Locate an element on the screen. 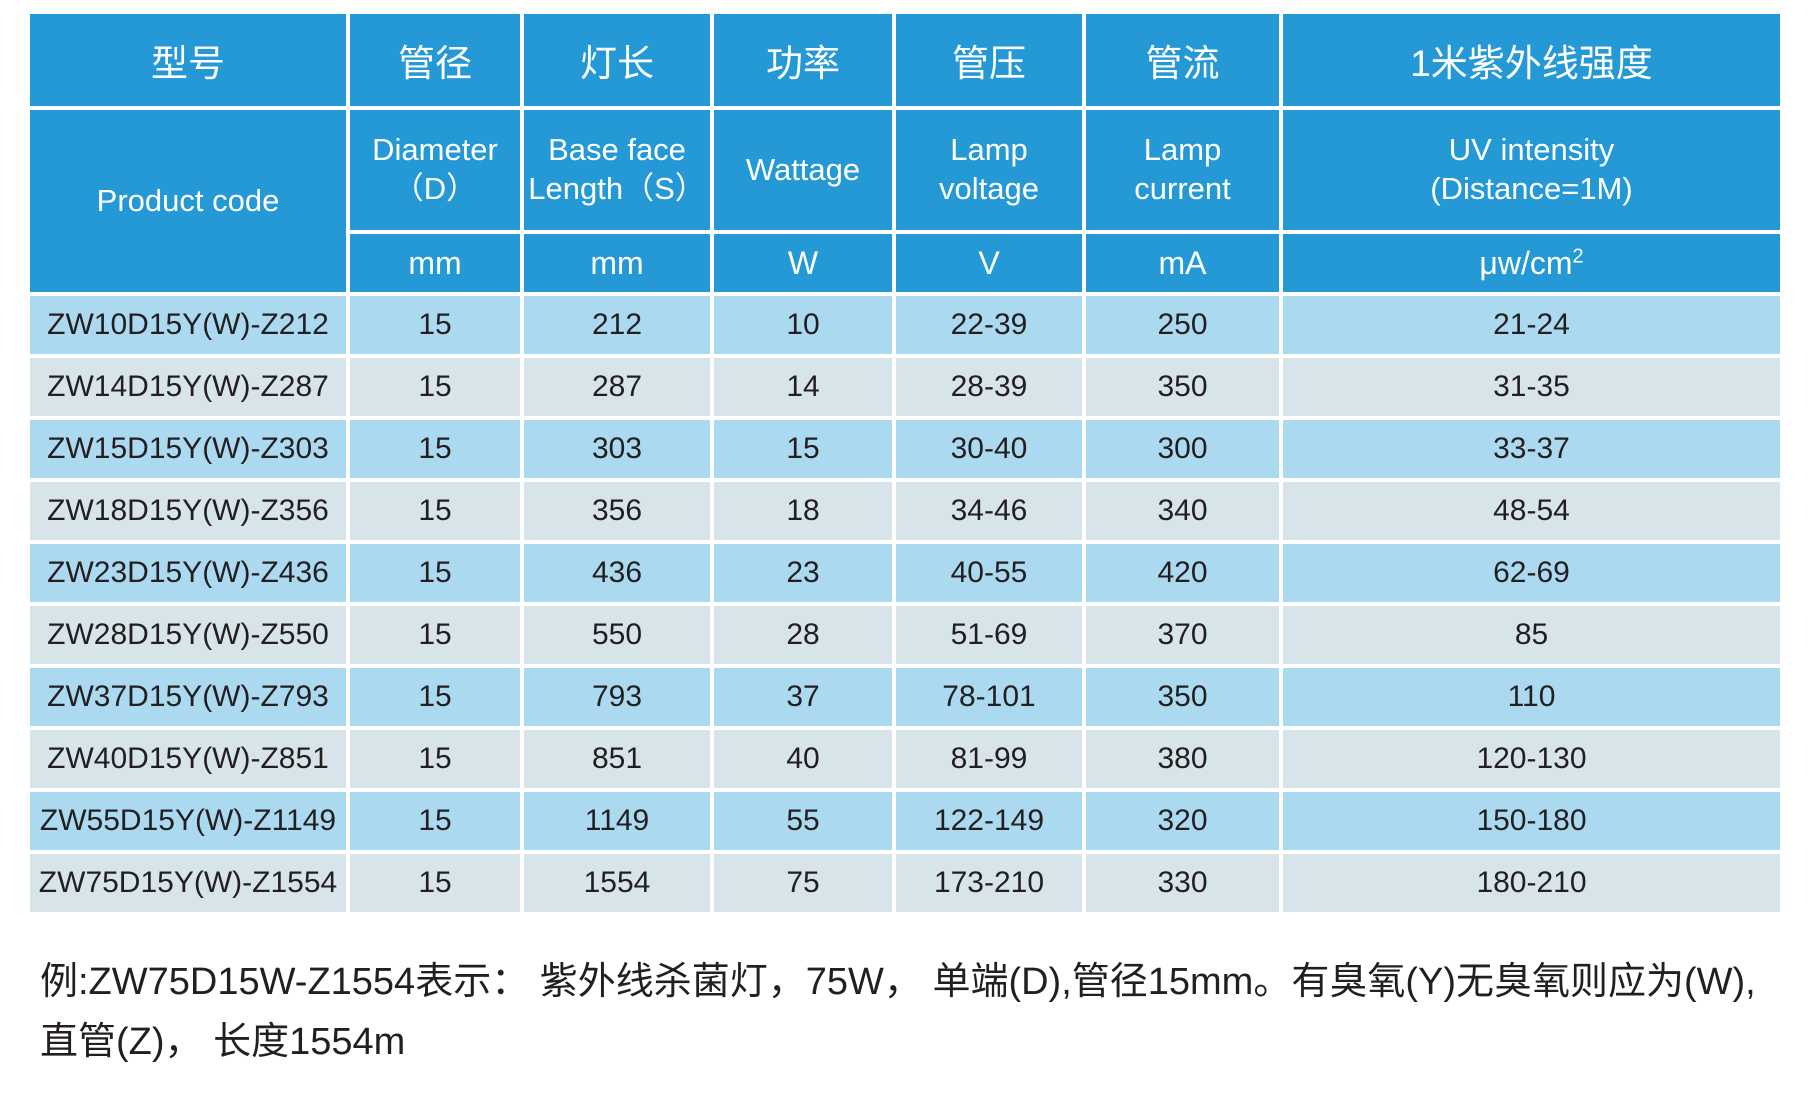 The height and width of the screenshot is (1100, 1816). header-zh-wattage: 功率 is located at coordinates (803, 60).